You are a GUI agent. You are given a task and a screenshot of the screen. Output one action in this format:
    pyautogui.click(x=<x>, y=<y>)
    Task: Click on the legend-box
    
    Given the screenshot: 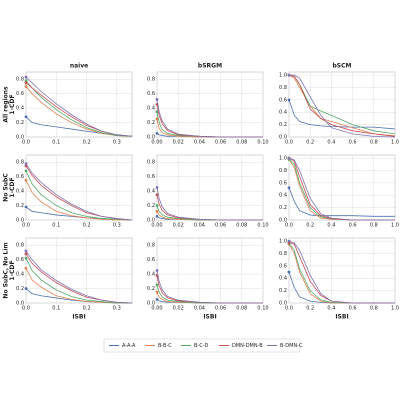 What is the action you would take?
    pyautogui.click(x=202, y=345)
    